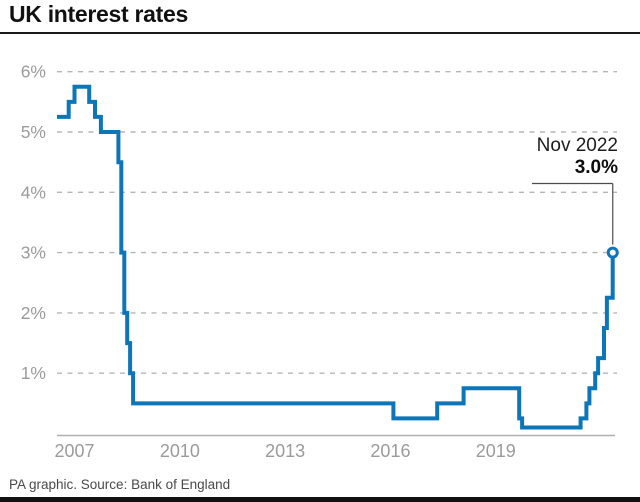  What do you see at coordinates (33, 253) in the screenshot?
I see `y-tick-label: 3%` at bounding box center [33, 253].